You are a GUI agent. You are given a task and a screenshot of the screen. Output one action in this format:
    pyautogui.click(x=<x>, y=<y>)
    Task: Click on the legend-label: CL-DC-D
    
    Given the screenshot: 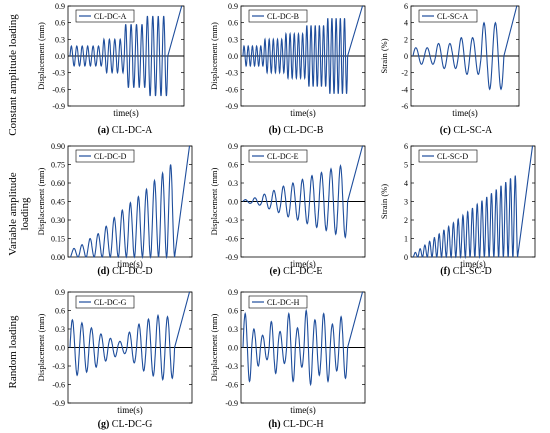 What is the action you would take?
    pyautogui.click(x=110, y=156)
    